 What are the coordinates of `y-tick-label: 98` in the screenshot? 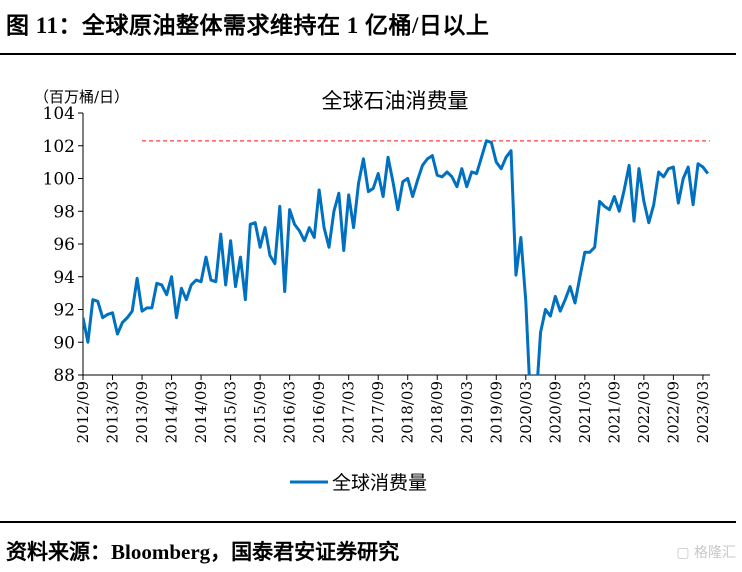 It's located at (64, 212).